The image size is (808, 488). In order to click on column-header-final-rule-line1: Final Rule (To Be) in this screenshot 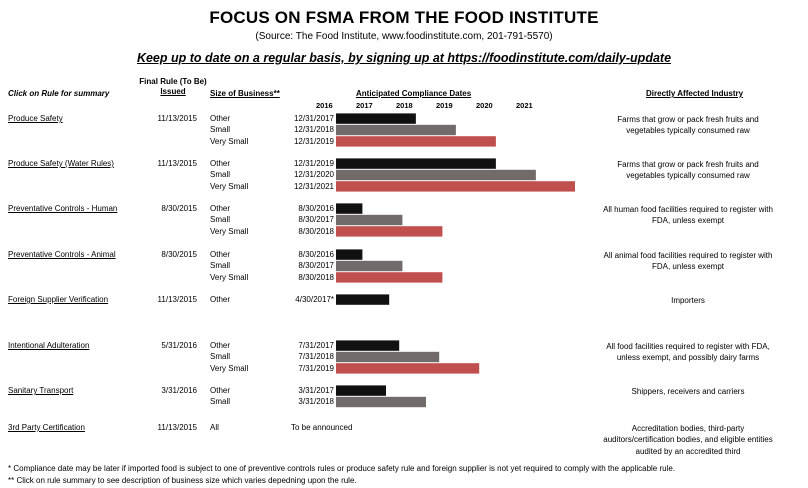, I will do `click(173, 81)`.